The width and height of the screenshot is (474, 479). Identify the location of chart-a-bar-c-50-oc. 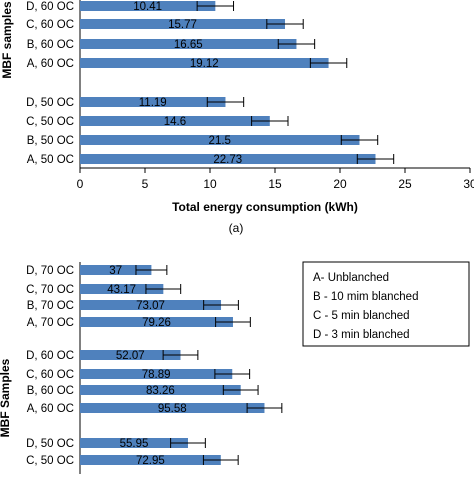
(175, 121).